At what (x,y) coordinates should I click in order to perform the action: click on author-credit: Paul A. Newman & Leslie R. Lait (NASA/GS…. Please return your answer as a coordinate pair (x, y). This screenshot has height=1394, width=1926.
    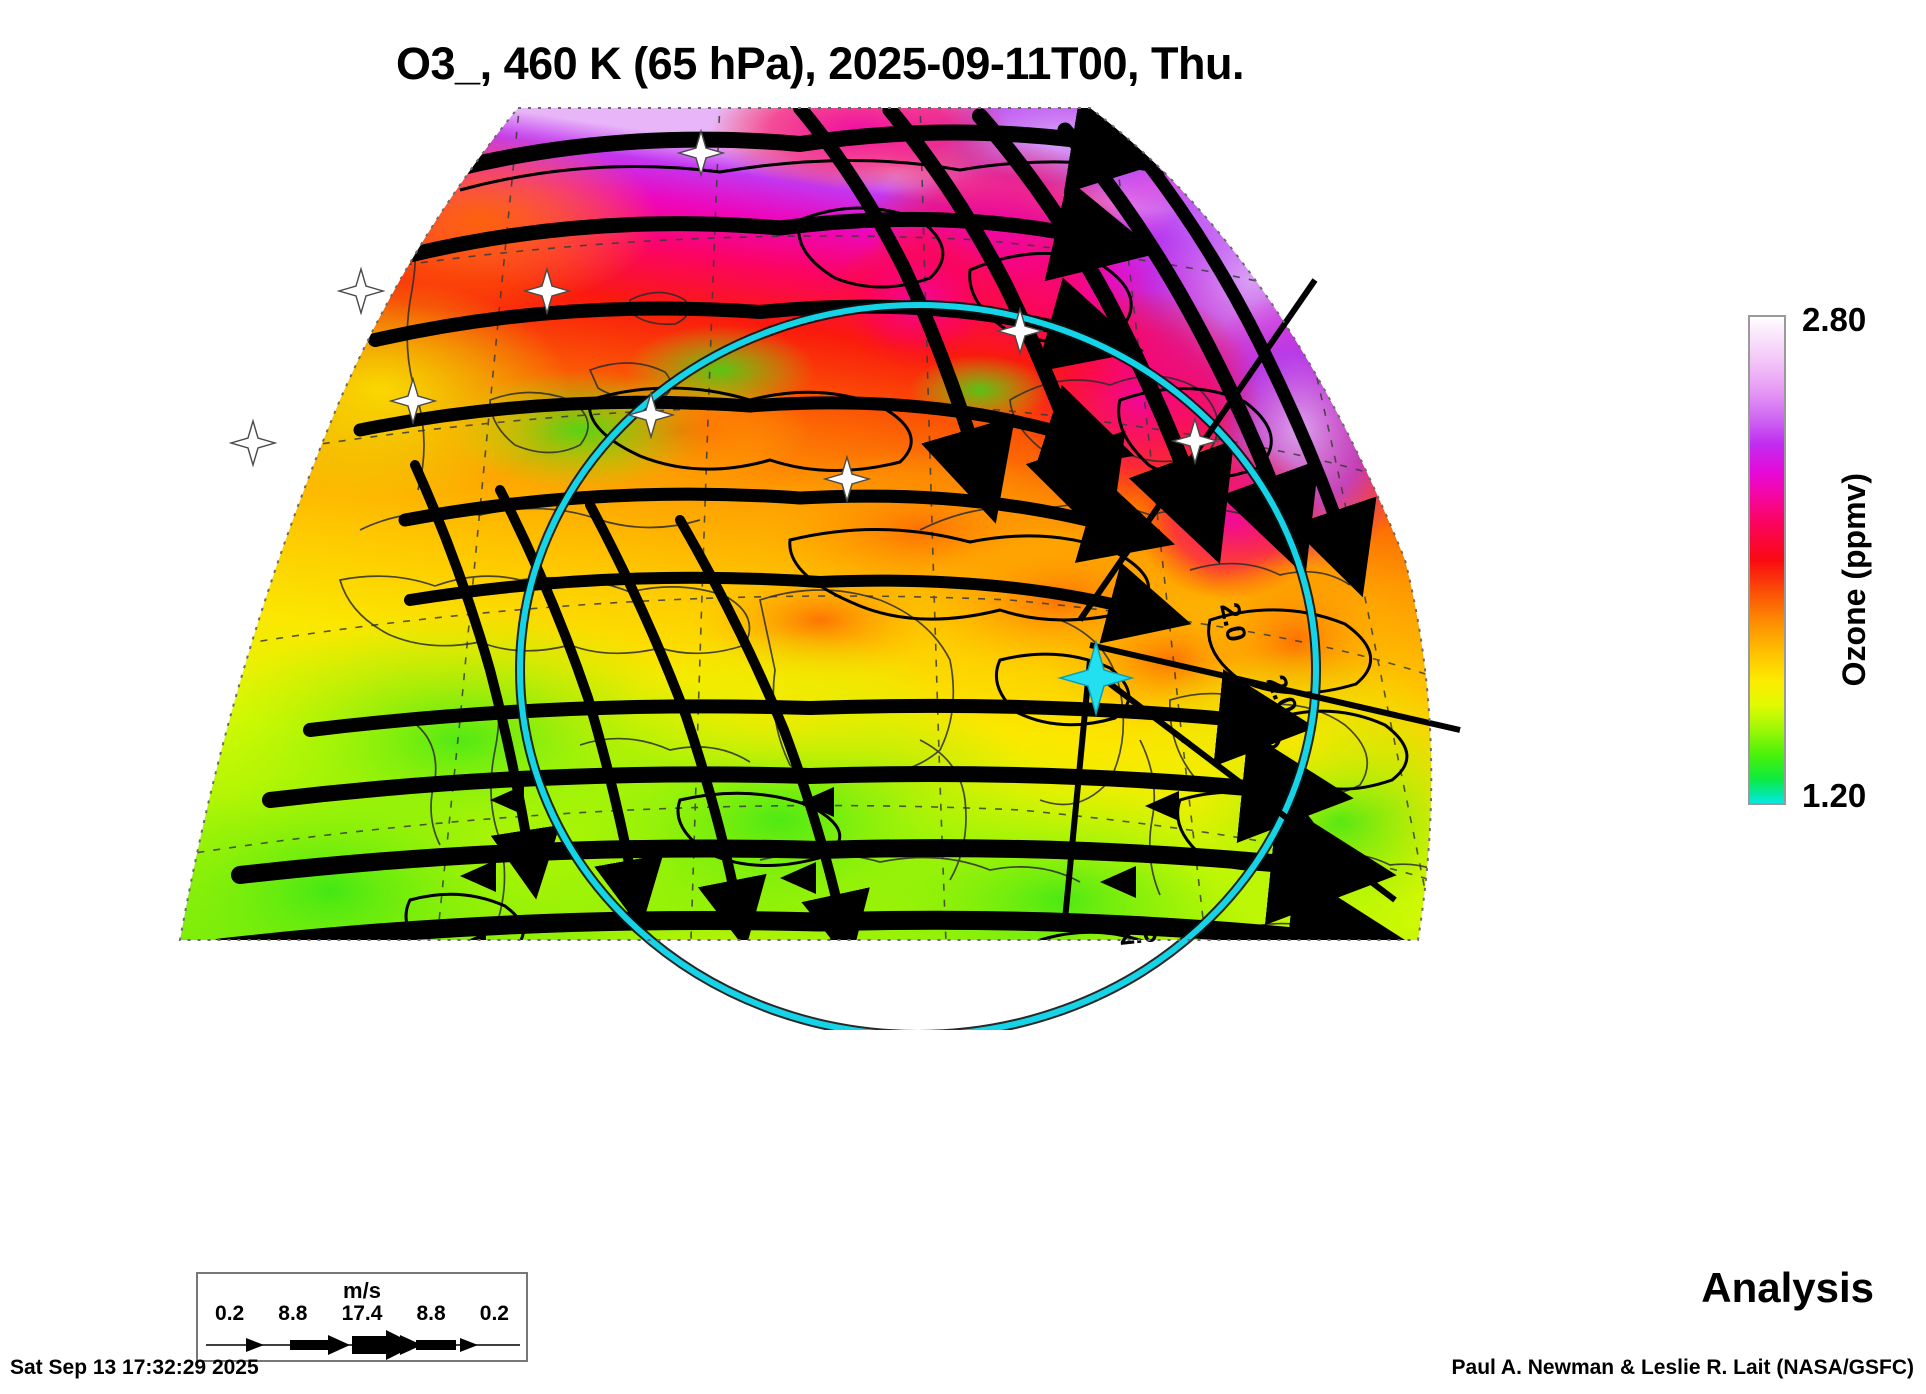
    Looking at the image, I should click on (1682, 1367).